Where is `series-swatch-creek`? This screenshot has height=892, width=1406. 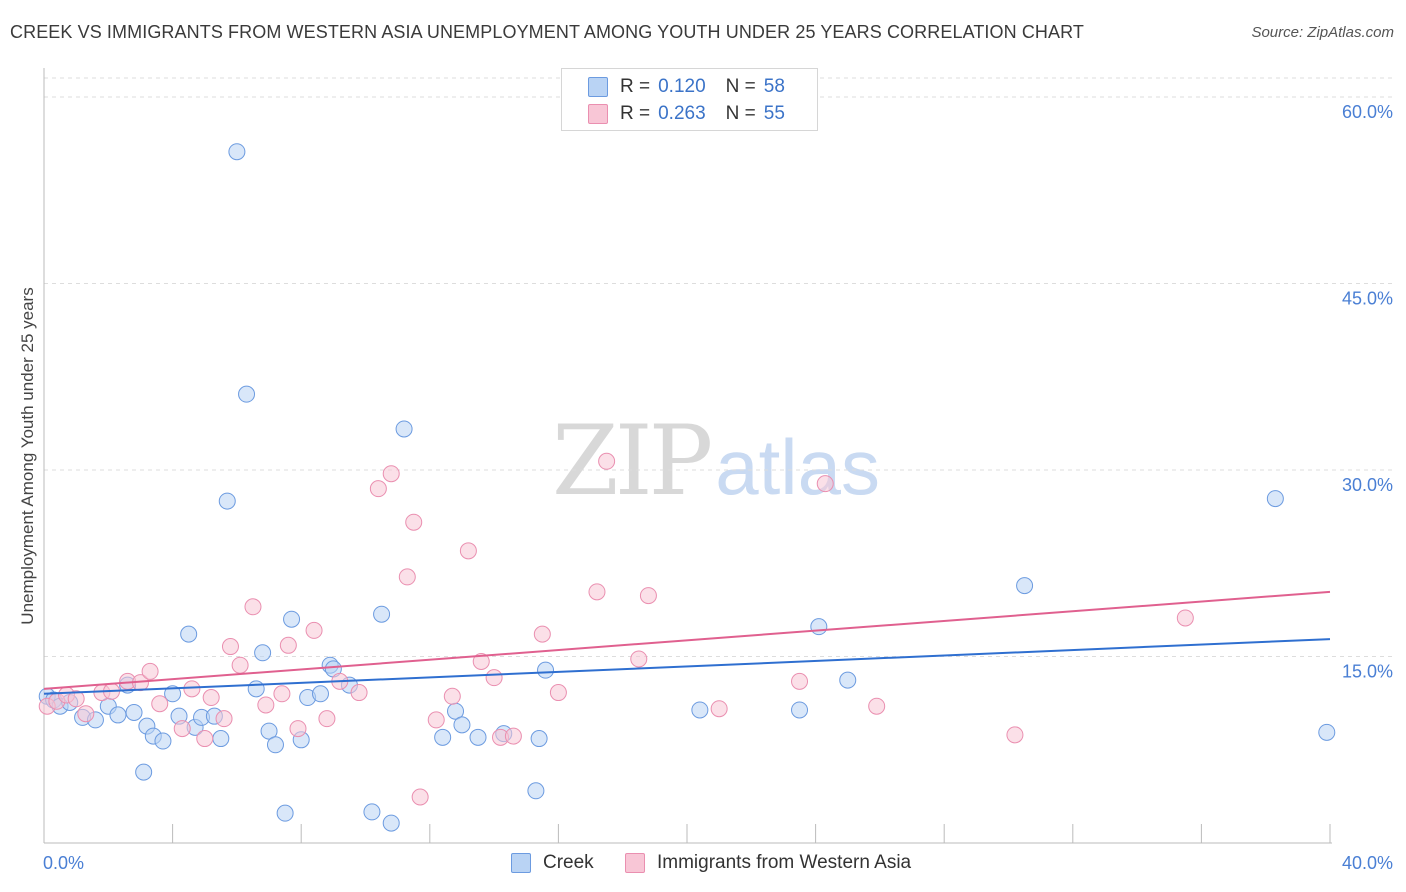
series-swatch-creek is located at coordinates (521, 863).